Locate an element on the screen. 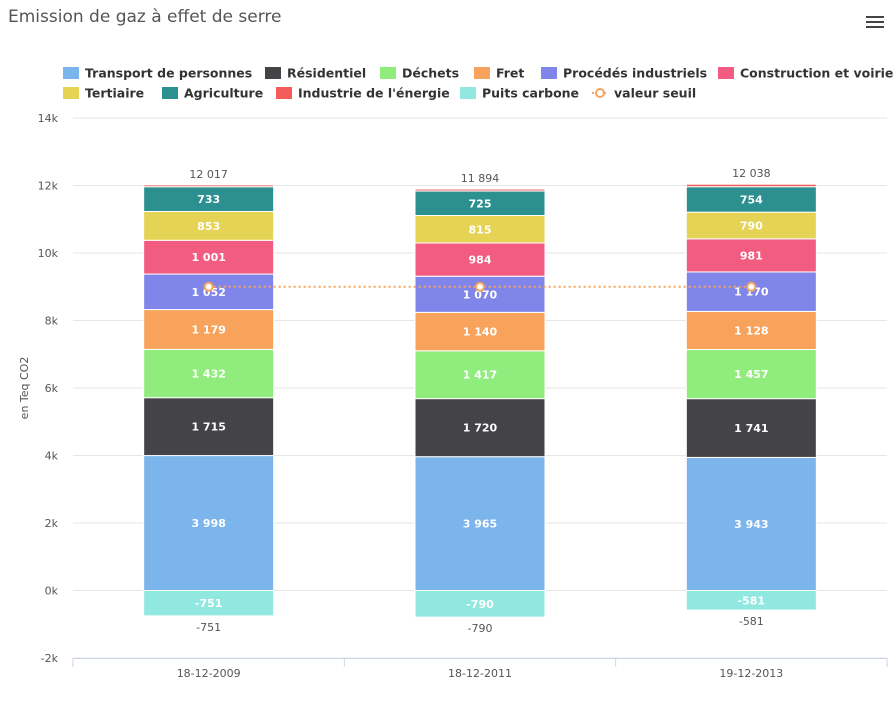 This screenshot has height=702, width=893. bar-data-label: 1 417 is located at coordinates (480, 375).